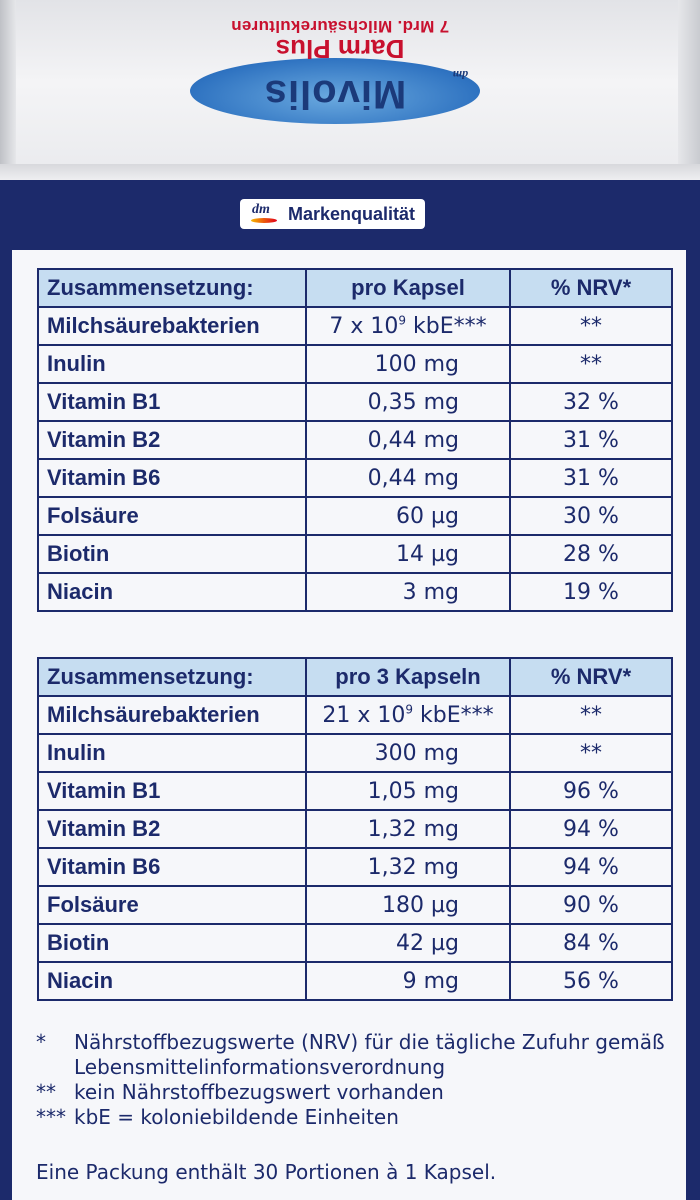 This screenshot has height=1200, width=700. I want to click on table-row: Vitamin B1 0,35 mg 32 %, so click(355, 402).